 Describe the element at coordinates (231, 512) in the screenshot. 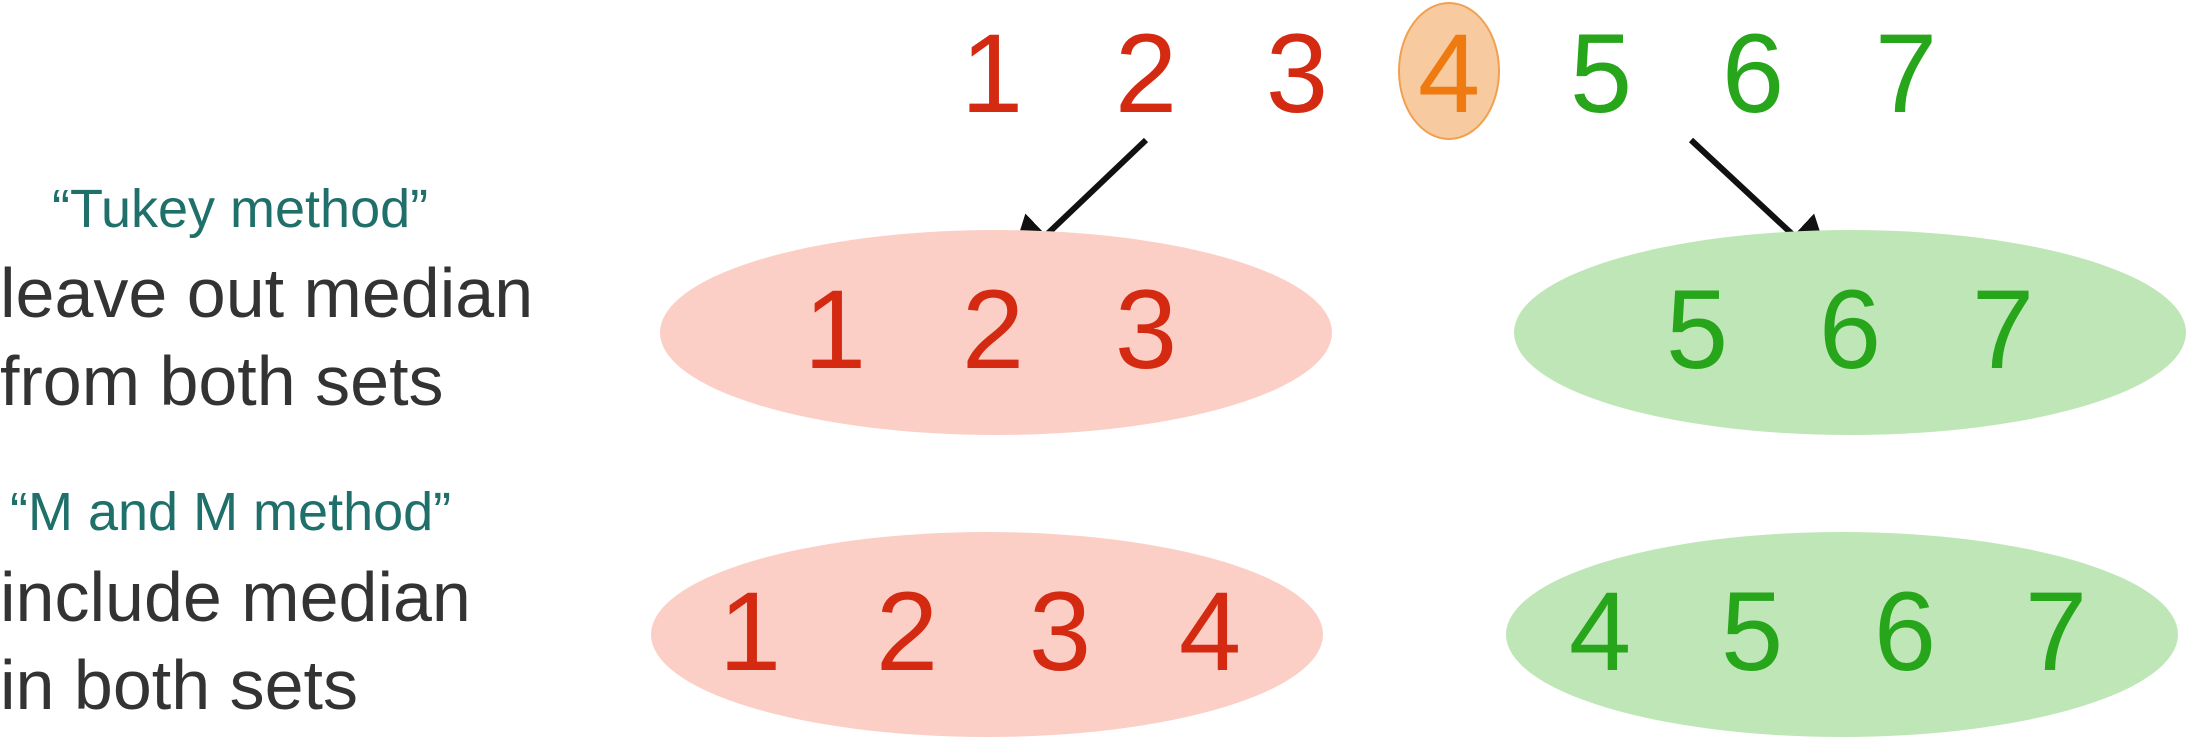

I see `mm-method-title: “M and M method”` at that location.